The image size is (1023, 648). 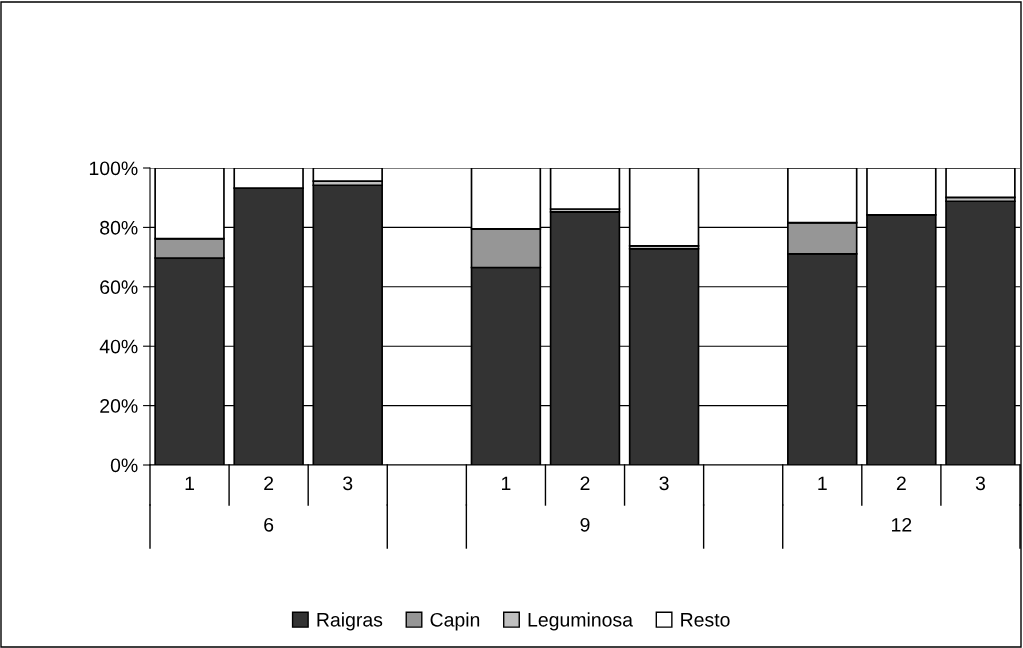 What do you see at coordinates (119, 406) in the screenshot?
I see `y-tick-label: 20%` at bounding box center [119, 406].